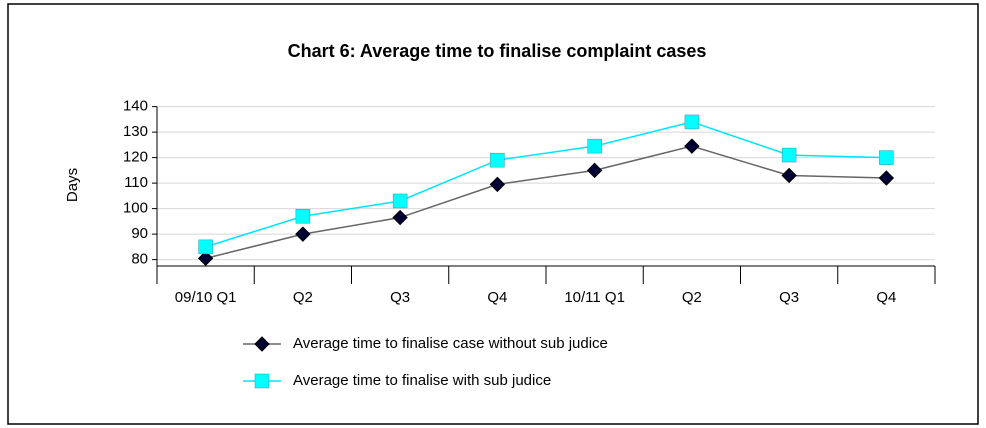 This screenshot has height=428, width=986. Describe the element at coordinates (135, 208) in the screenshot. I see `y-tick-label: 100` at that location.